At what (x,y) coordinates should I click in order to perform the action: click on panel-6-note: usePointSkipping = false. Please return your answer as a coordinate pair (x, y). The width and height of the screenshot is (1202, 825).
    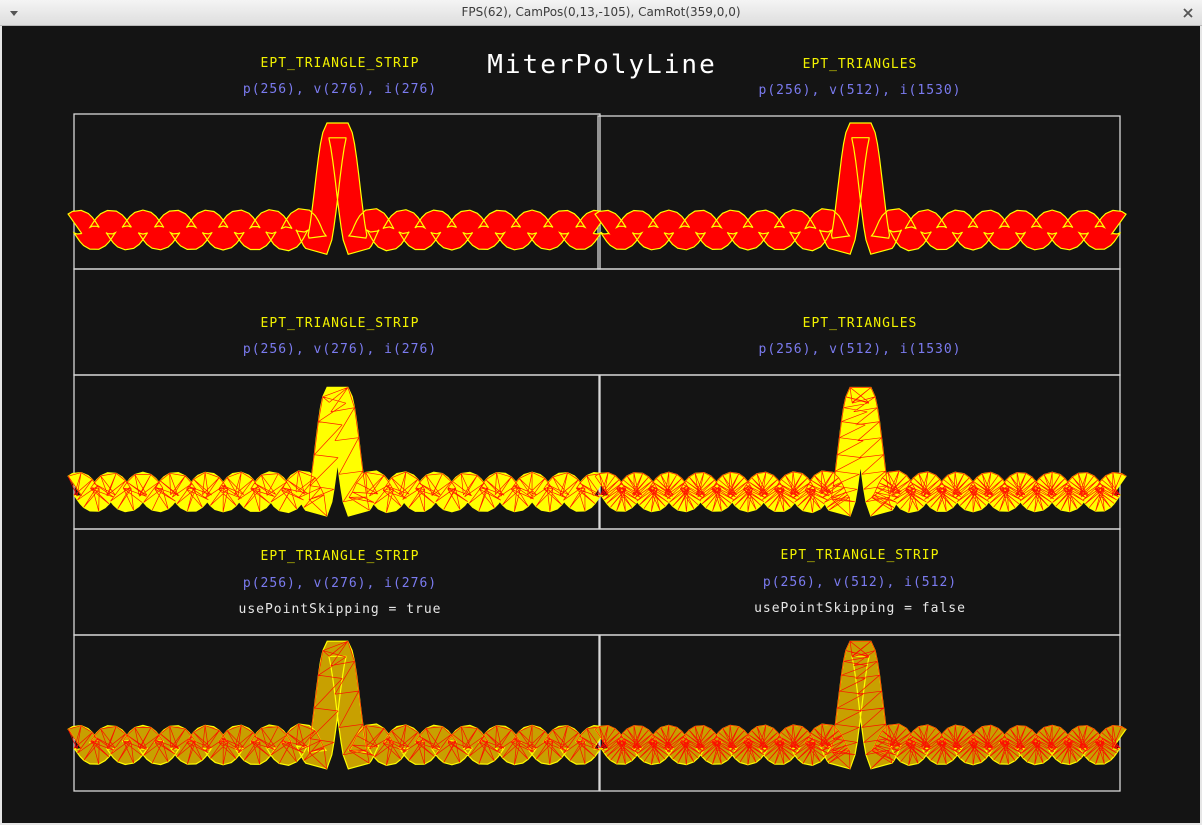
    Looking at the image, I should click on (860, 608).